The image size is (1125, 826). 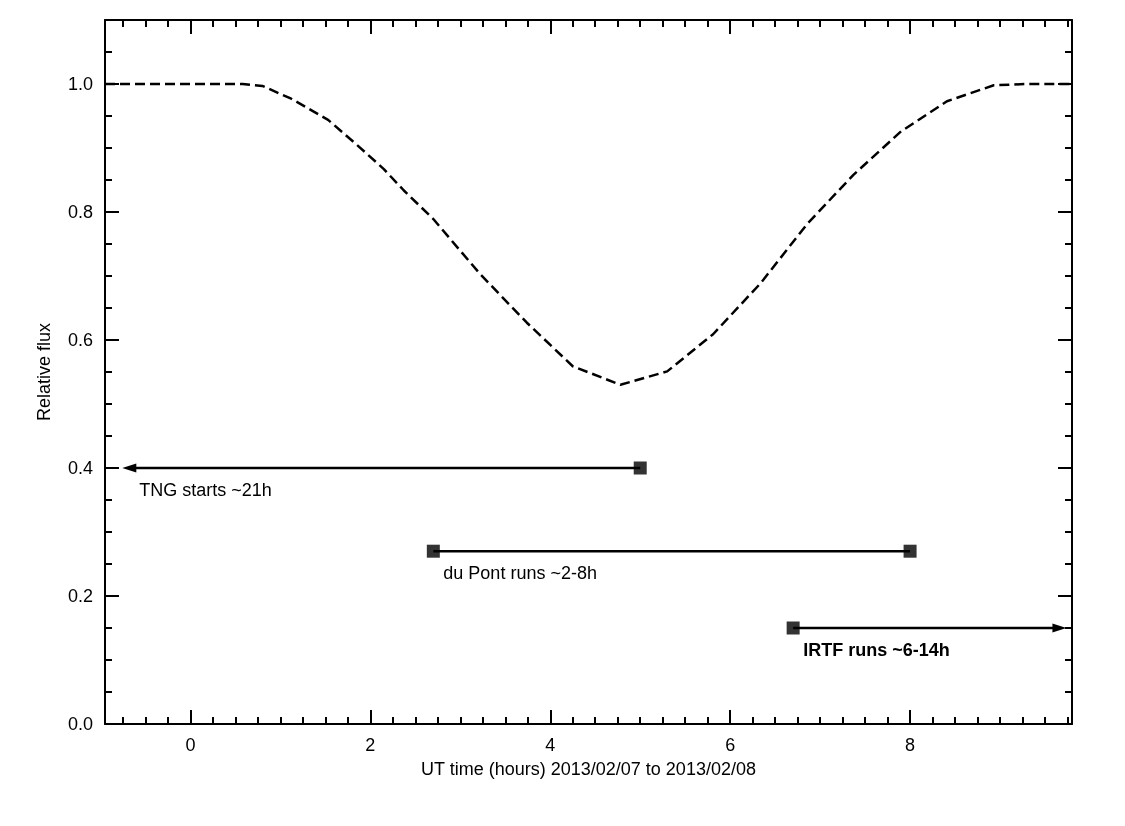 I want to click on x-tick-label: 6, so click(x=730, y=745).